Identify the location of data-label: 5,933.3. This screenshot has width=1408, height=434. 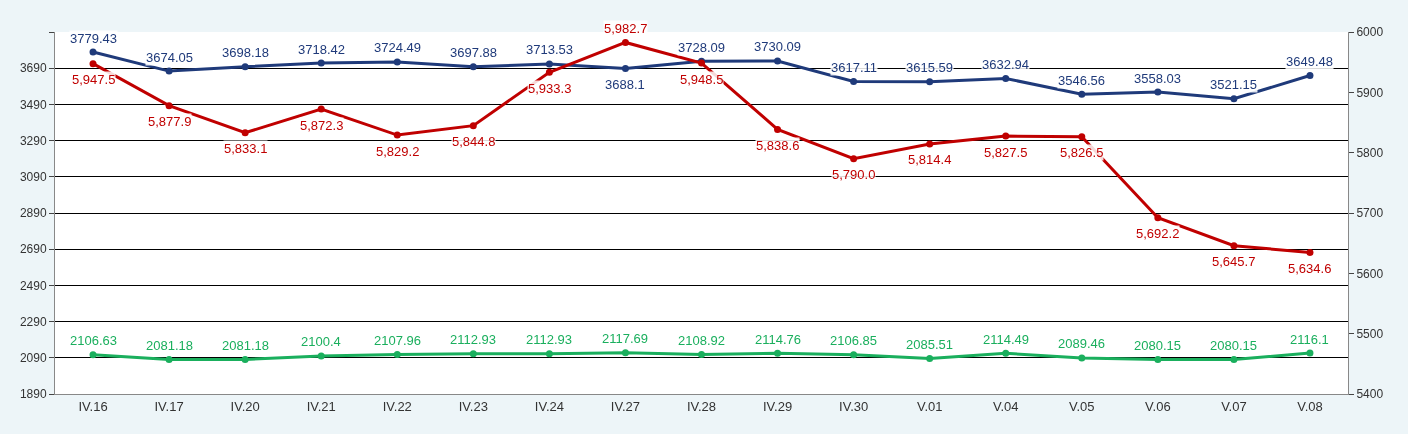
(550, 88).